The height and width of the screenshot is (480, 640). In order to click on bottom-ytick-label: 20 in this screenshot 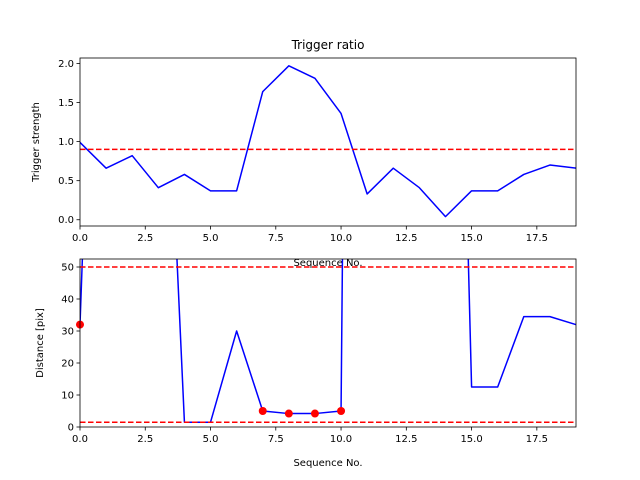, I will do `click(67, 364)`.